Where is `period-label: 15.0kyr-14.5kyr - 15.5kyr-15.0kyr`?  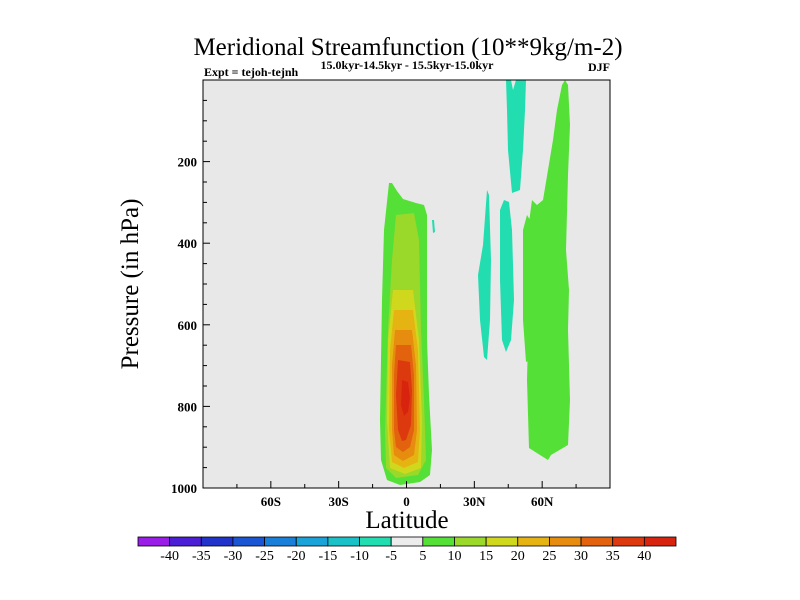
period-label: 15.0kyr-14.5kyr - 15.5kyr-15.0kyr is located at coordinates (408, 65).